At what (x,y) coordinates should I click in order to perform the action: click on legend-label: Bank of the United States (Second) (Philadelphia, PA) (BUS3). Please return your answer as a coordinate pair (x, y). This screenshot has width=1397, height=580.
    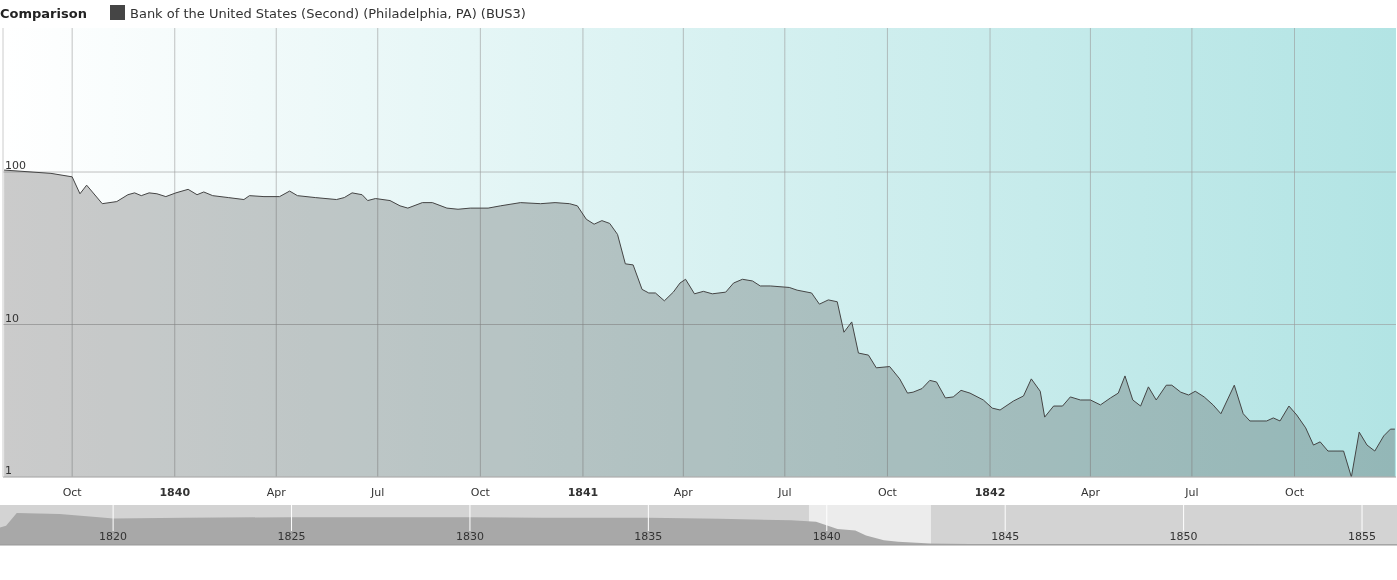
    Looking at the image, I should click on (328, 13).